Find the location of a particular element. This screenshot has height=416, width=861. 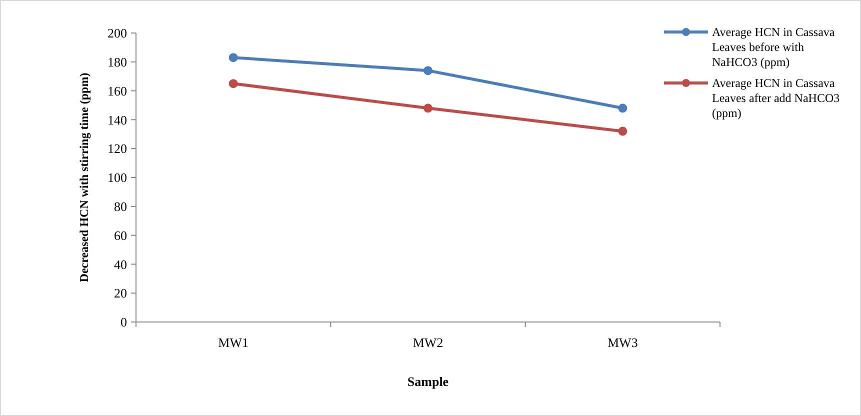

y-tick-label: 40 is located at coordinates (120, 264).